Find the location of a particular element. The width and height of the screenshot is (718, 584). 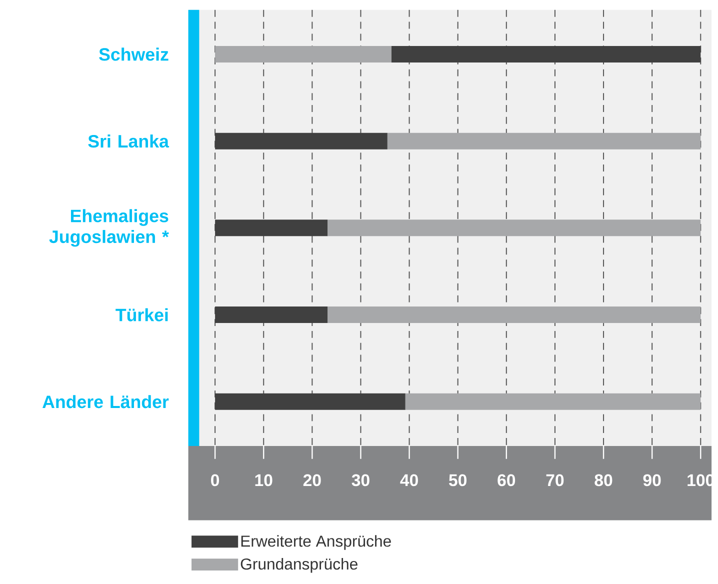

y-tick-label: Sri Lanka is located at coordinates (129, 141).